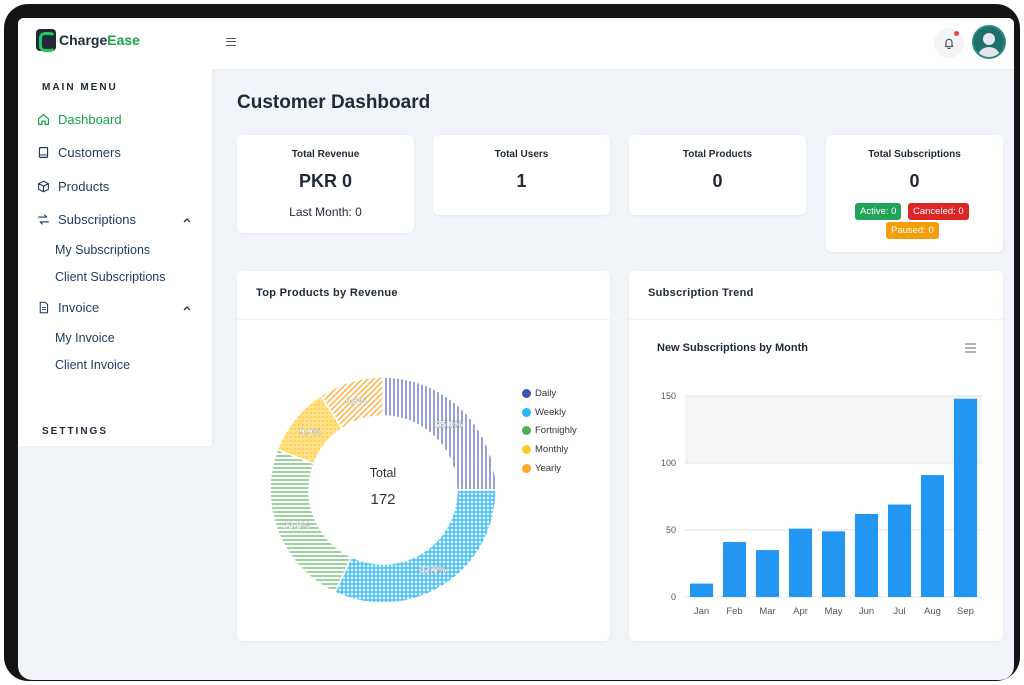 This screenshot has width=1024, height=685. I want to click on sidebar-subitem-my-invoice: My Invoice, so click(85, 338).